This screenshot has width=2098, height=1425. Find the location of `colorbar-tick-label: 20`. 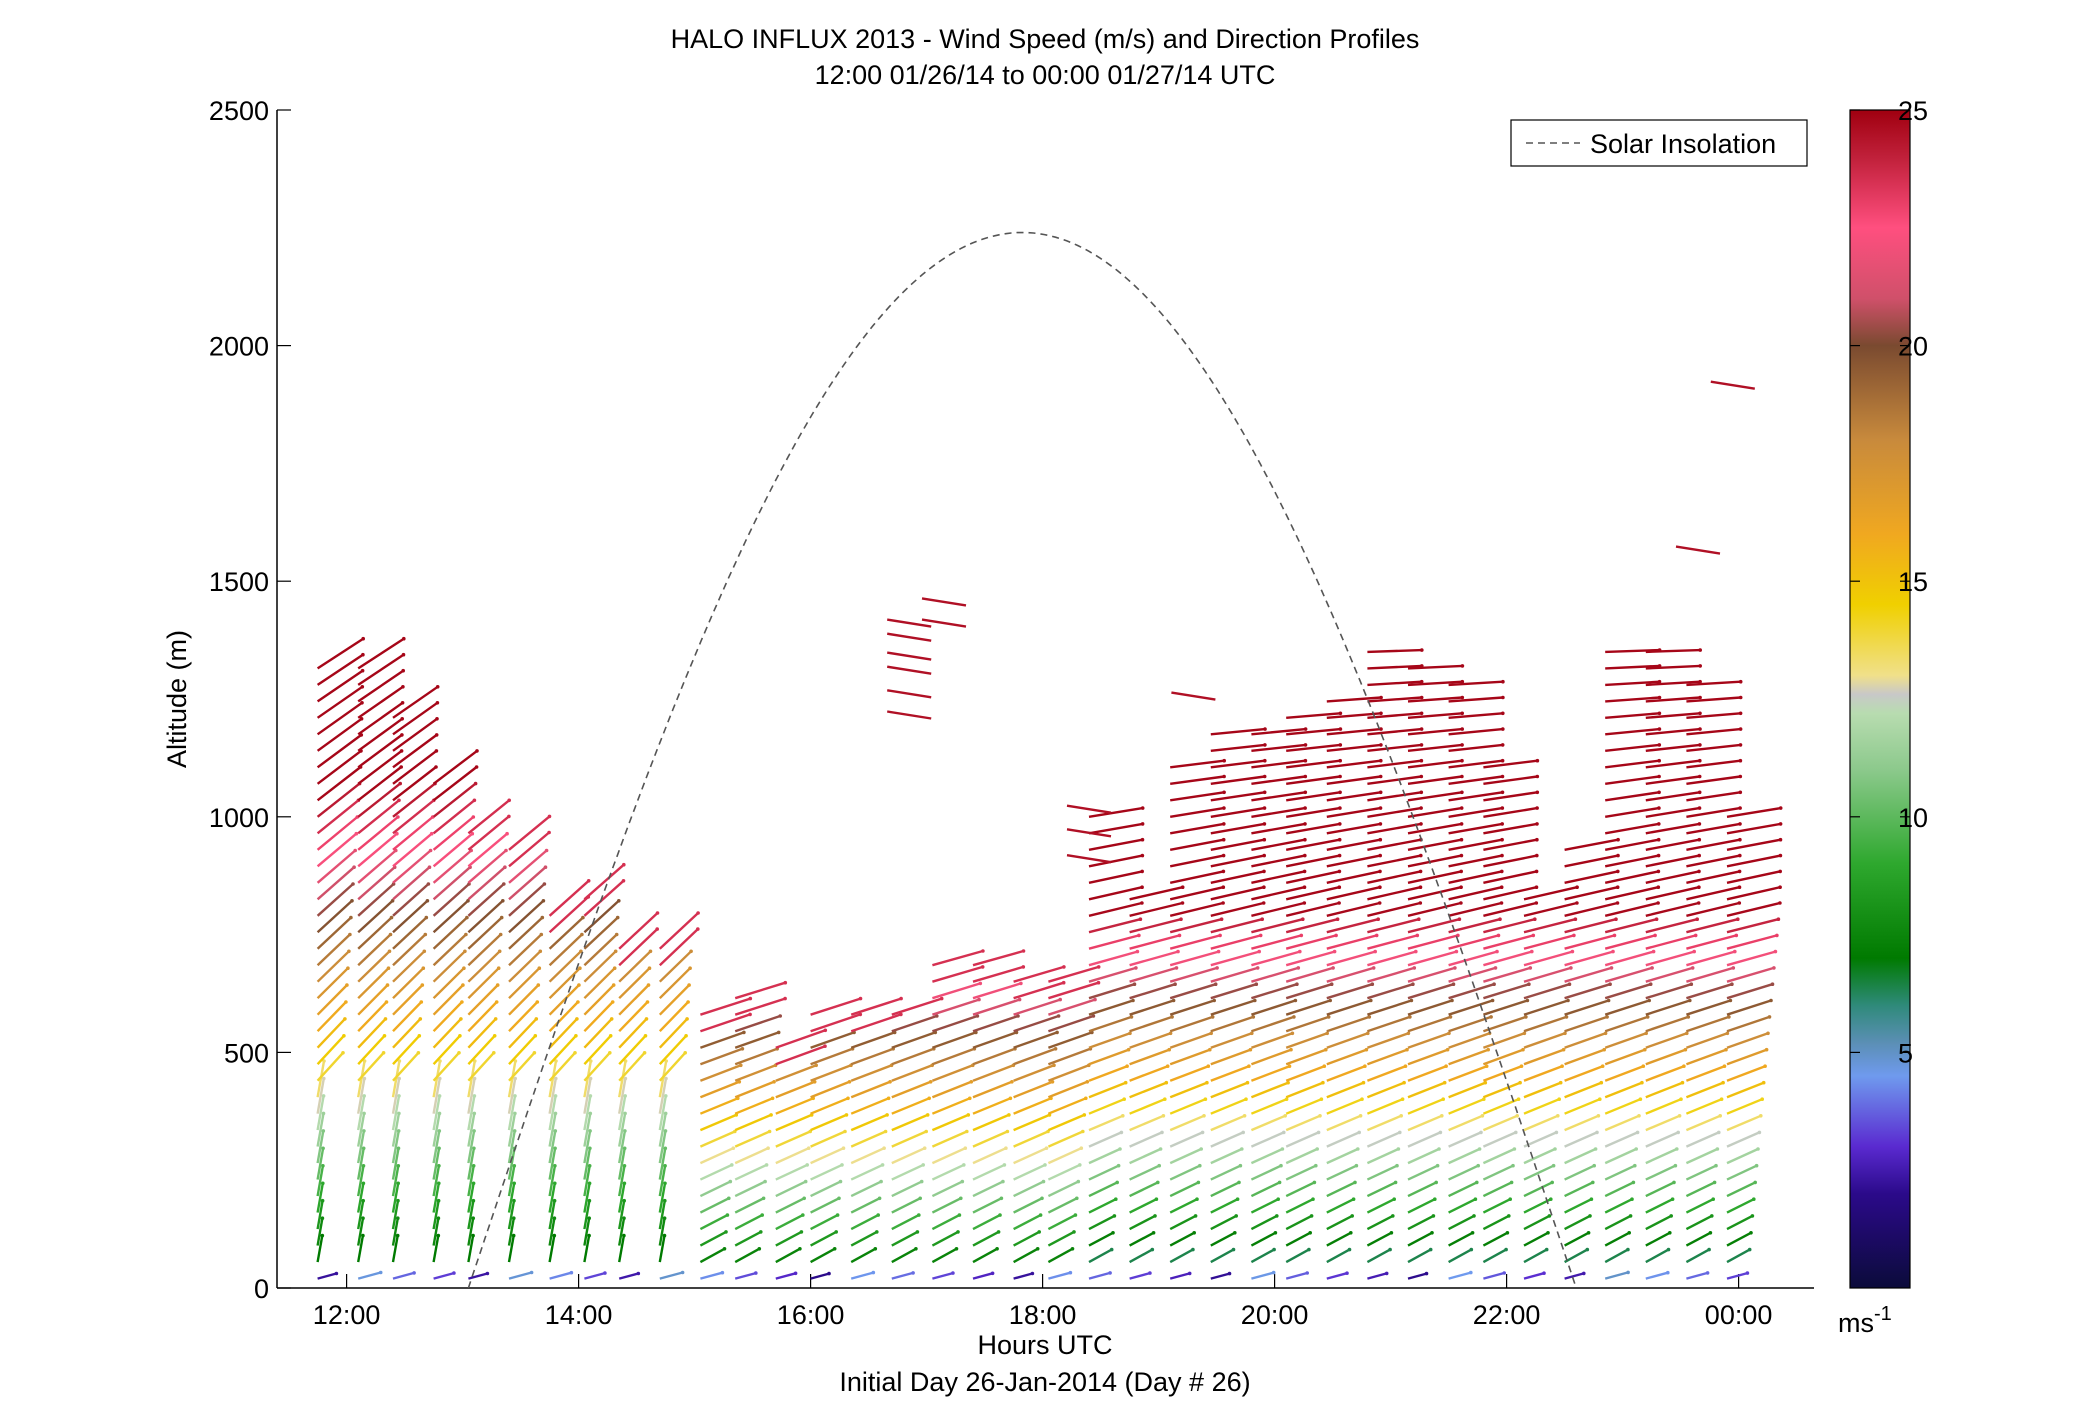

colorbar-tick-label: 20 is located at coordinates (1913, 347).